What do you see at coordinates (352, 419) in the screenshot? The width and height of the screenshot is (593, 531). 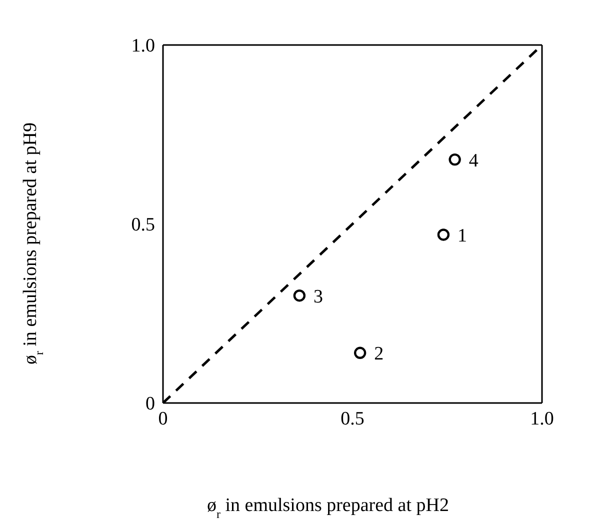 I see `x-tick-label: 0.5` at bounding box center [352, 419].